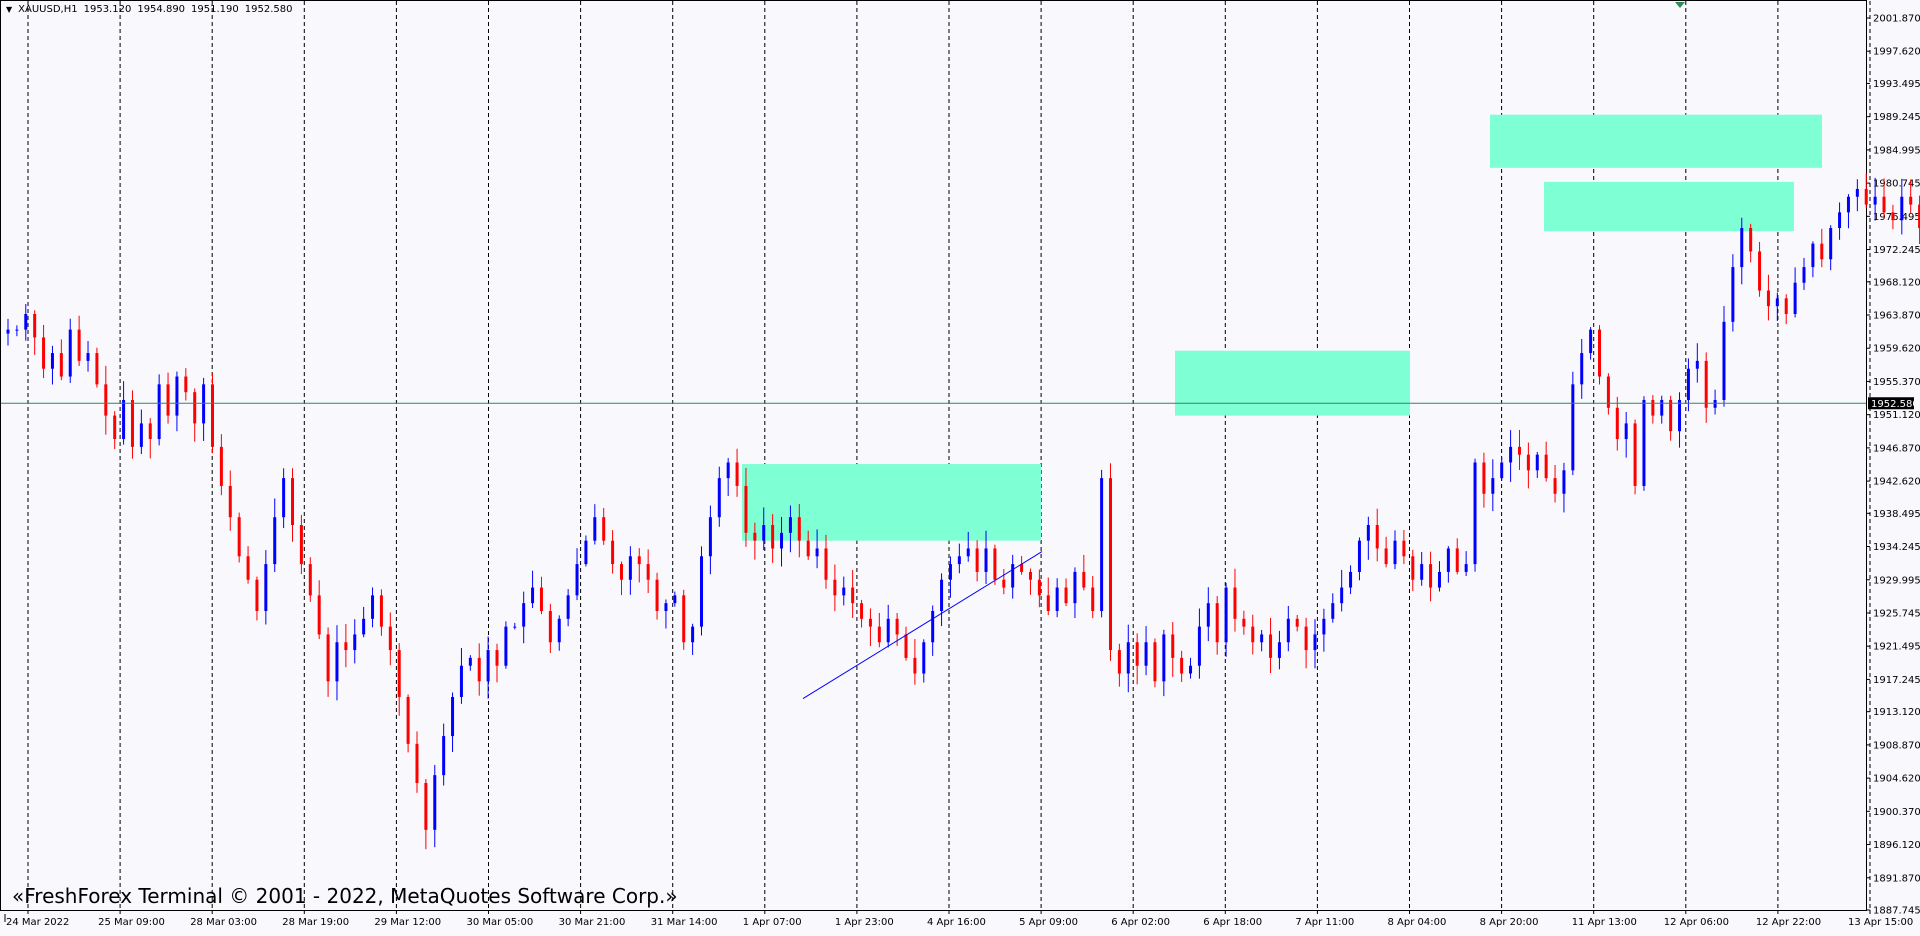 The width and height of the screenshot is (1920, 936). What do you see at coordinates (922, 625) in the screenshot?
I see `trendline` at bounding box center [922, 625].